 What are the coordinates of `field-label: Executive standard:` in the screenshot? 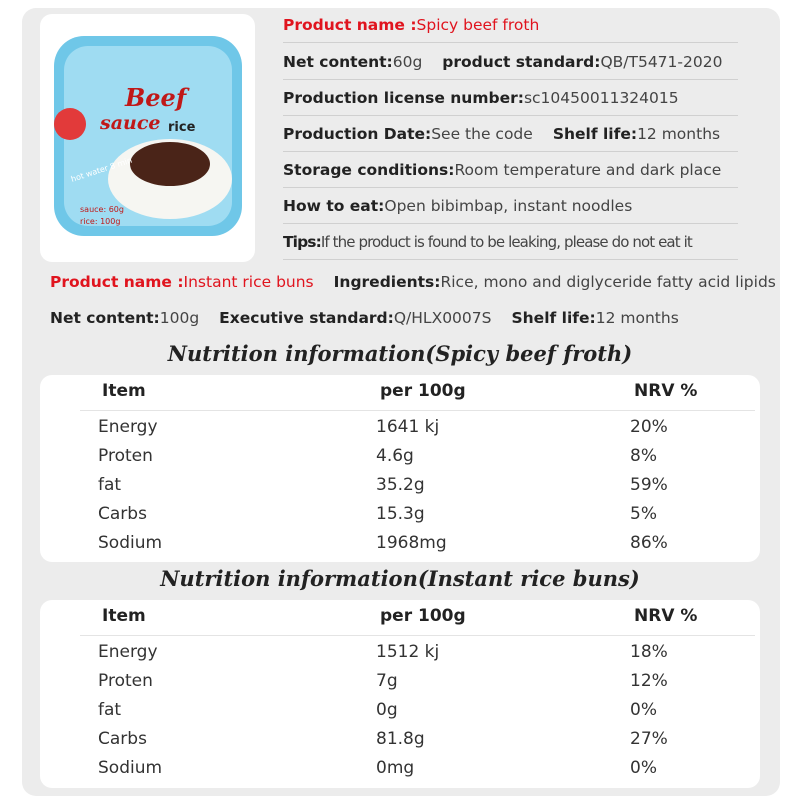 It's located at (306, 317).